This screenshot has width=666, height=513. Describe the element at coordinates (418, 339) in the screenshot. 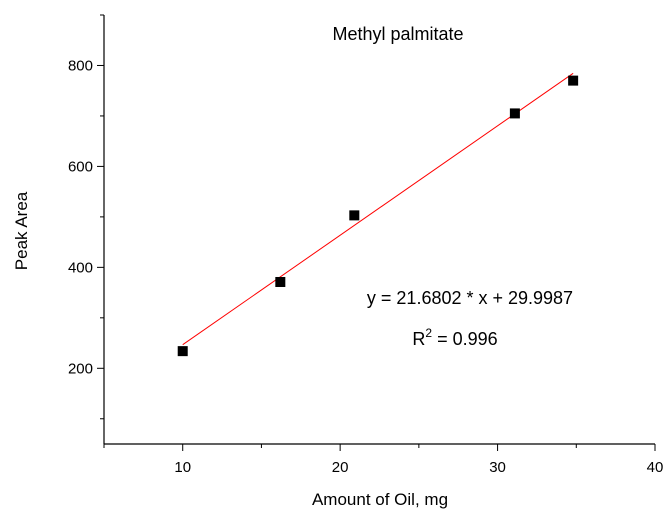

I see `r2-prefix: R` at that location.